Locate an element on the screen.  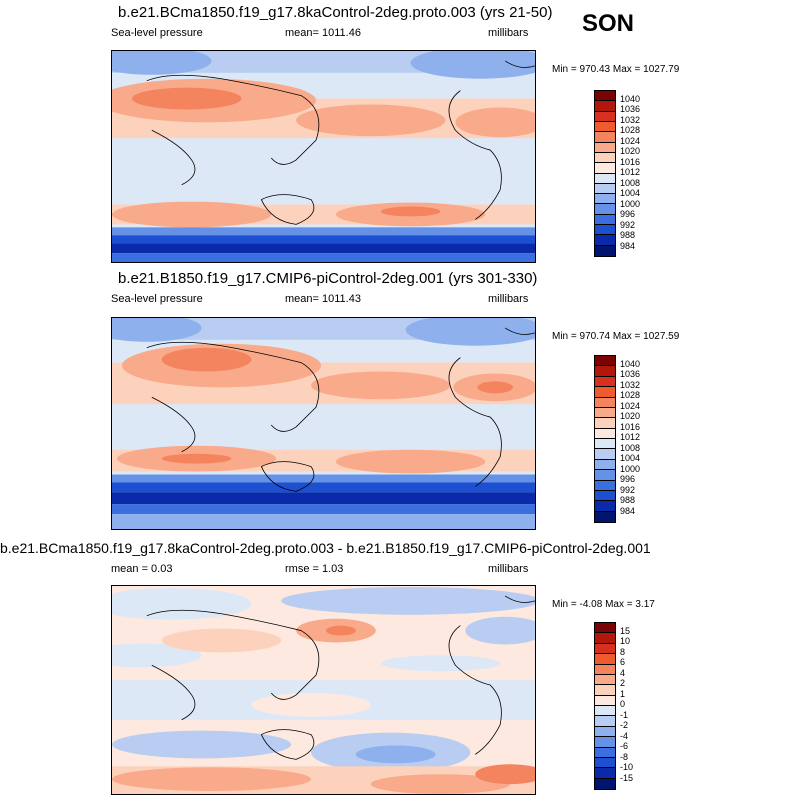
panel2-minmax: Min = 970.74 Max = 1027.59 is located at coordinates (616, 336).